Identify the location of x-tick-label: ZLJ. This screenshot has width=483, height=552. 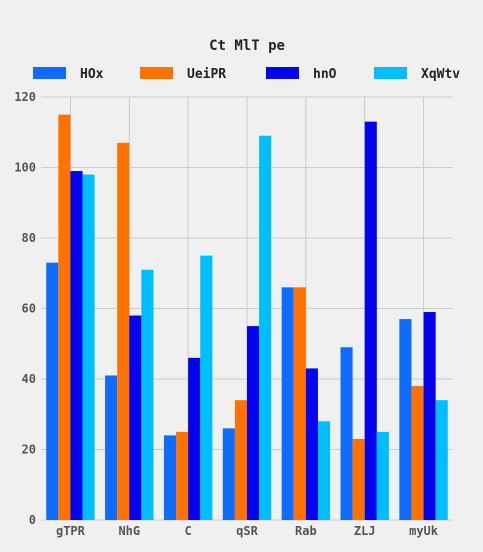
(365, 531).